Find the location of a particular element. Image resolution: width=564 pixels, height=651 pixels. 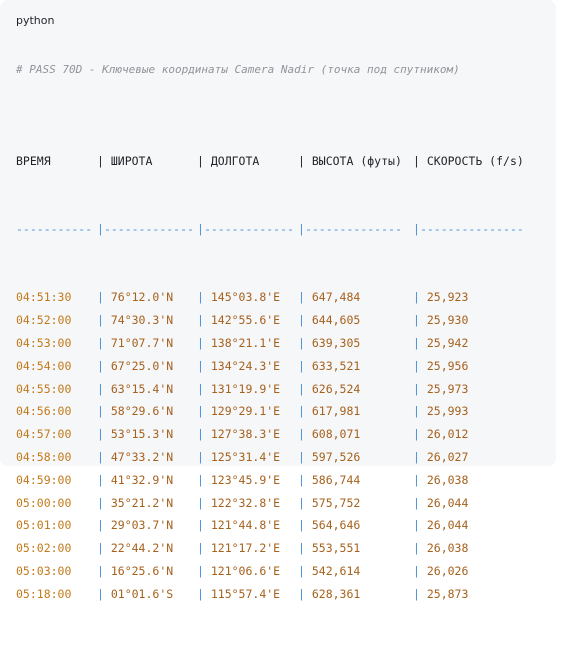

cell-longitude: 125°31.4'E is located at coordinates (245, 456).